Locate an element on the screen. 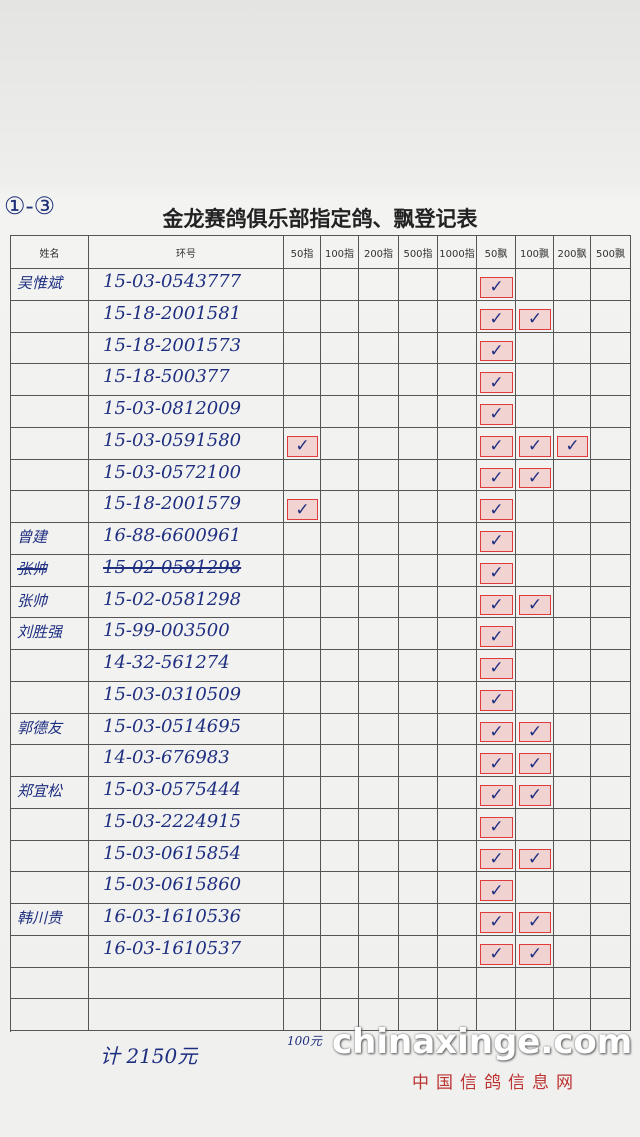  name: 曾建 is located at coordinates (32, 537).